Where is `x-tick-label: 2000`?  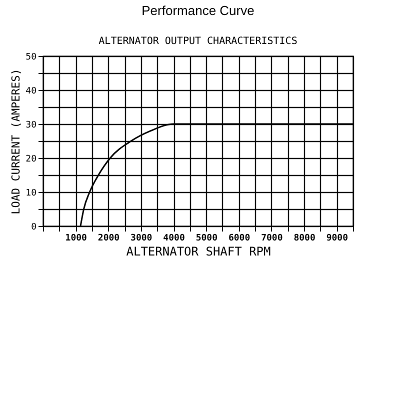 x-tick-label: 2000 is located at coordinates (109, 239).